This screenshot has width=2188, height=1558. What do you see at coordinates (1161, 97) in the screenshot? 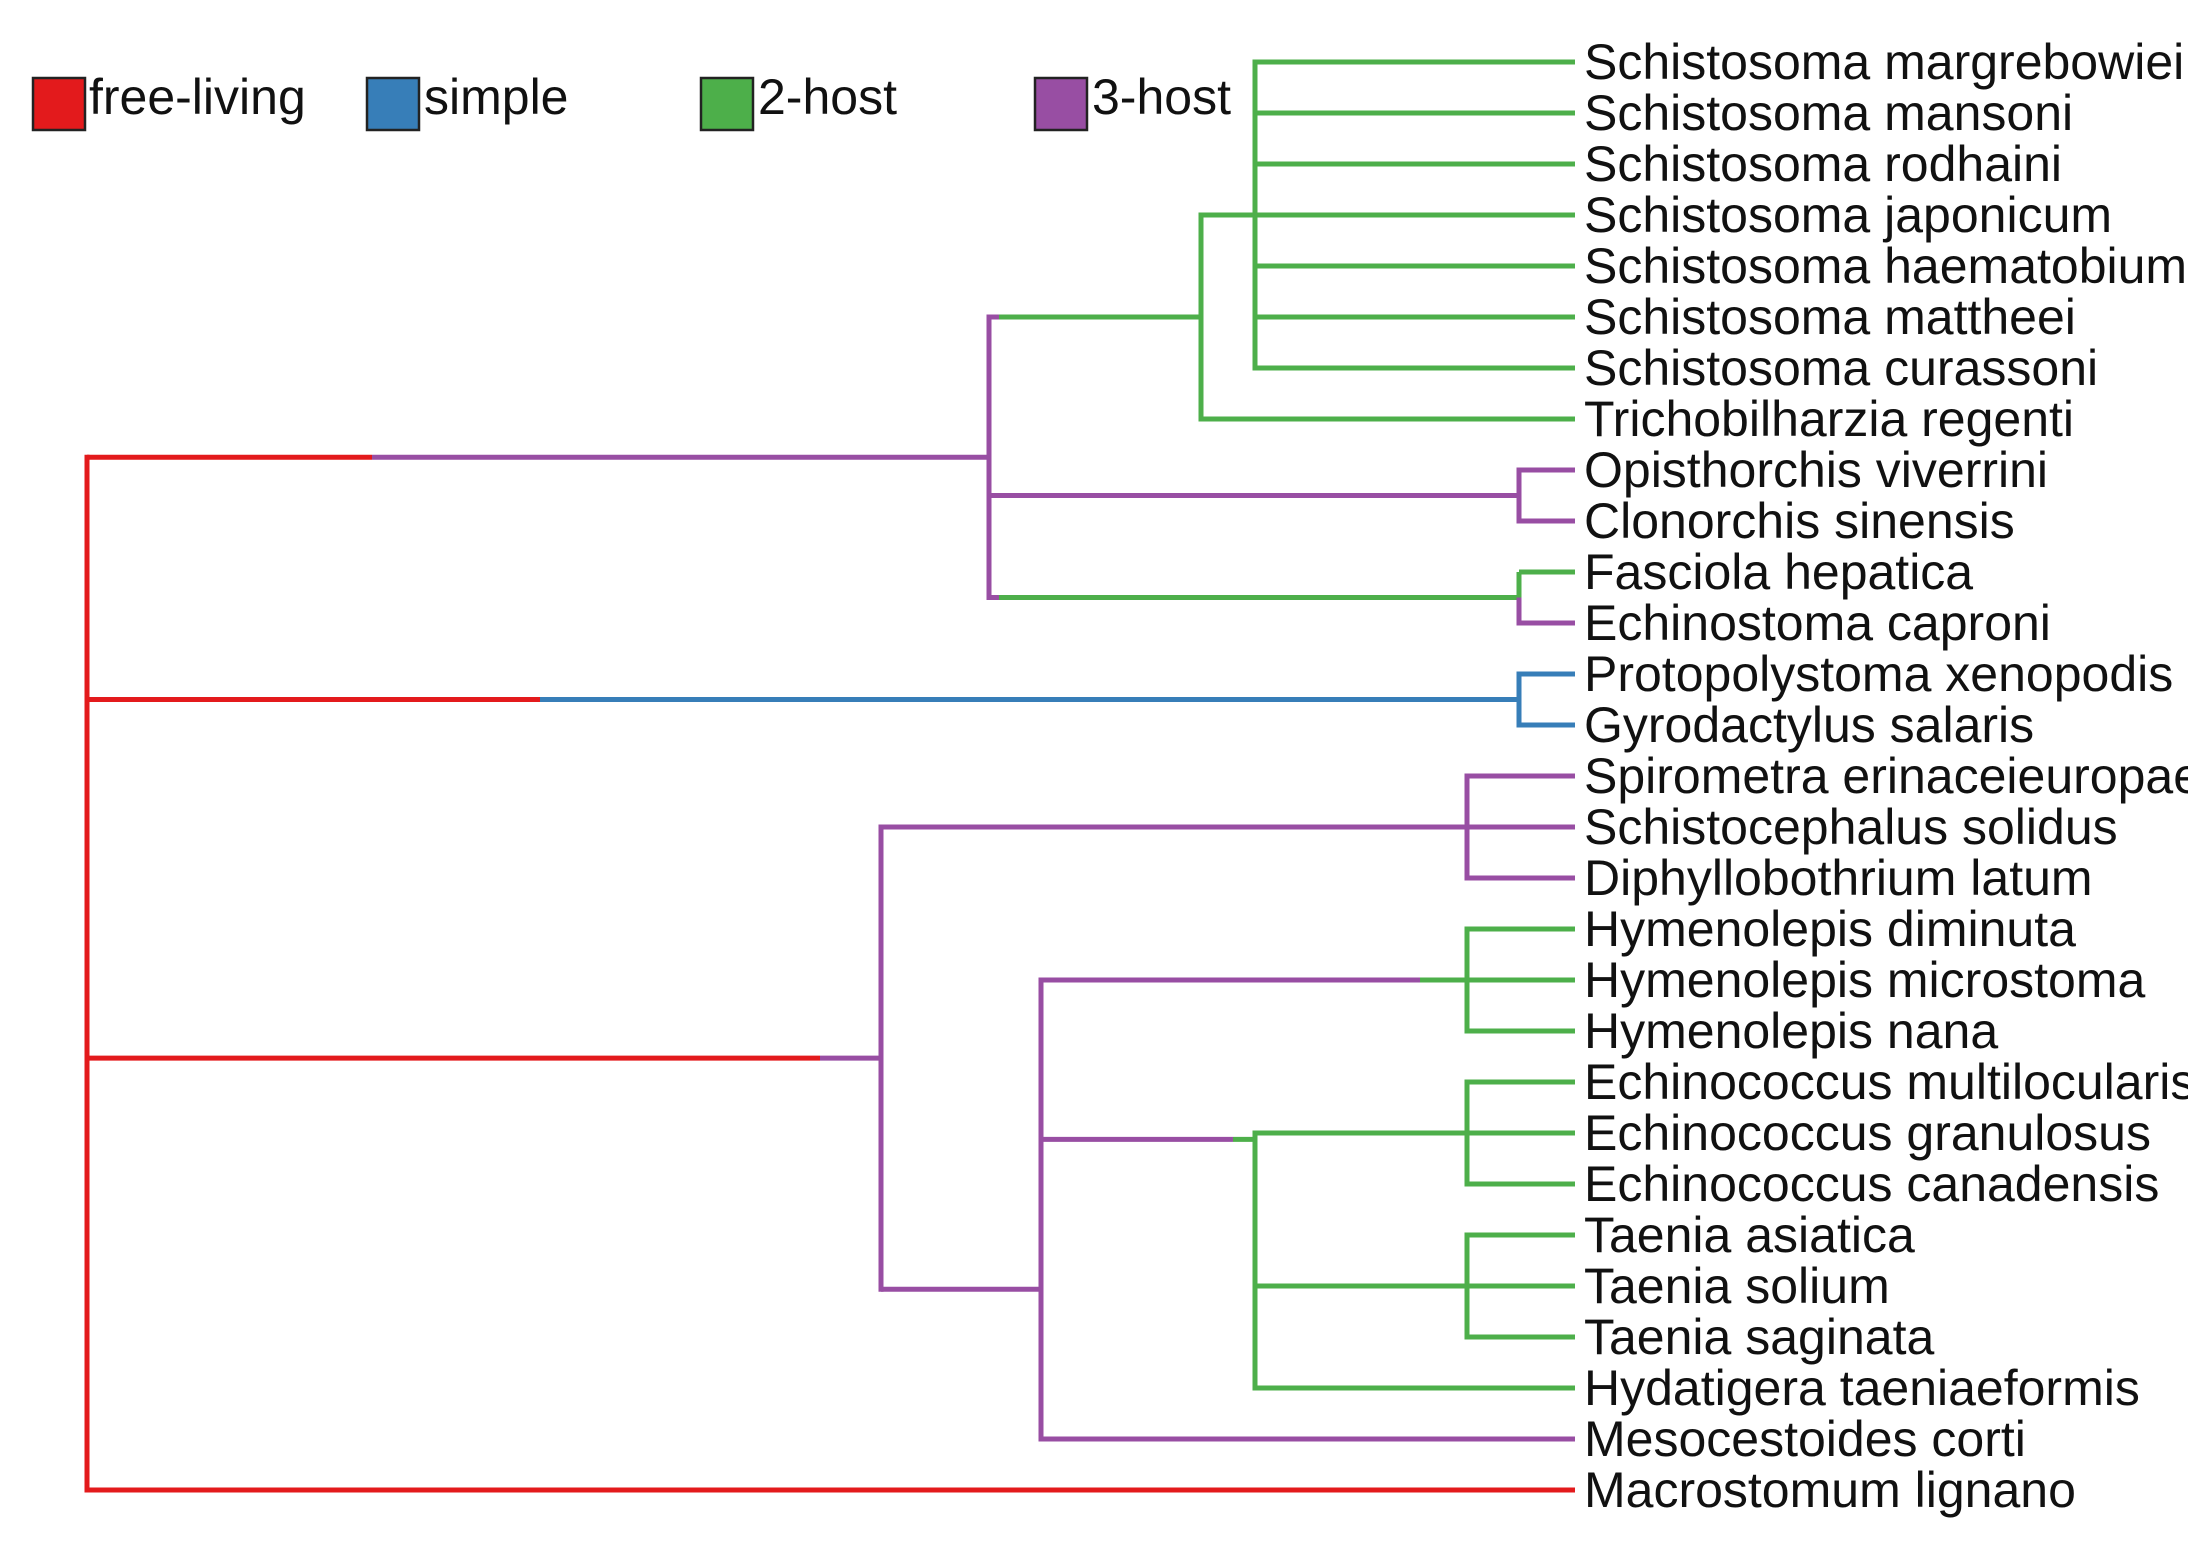
I see `legend-label-3-host: 3-host` at bounding box center [1161, 97].